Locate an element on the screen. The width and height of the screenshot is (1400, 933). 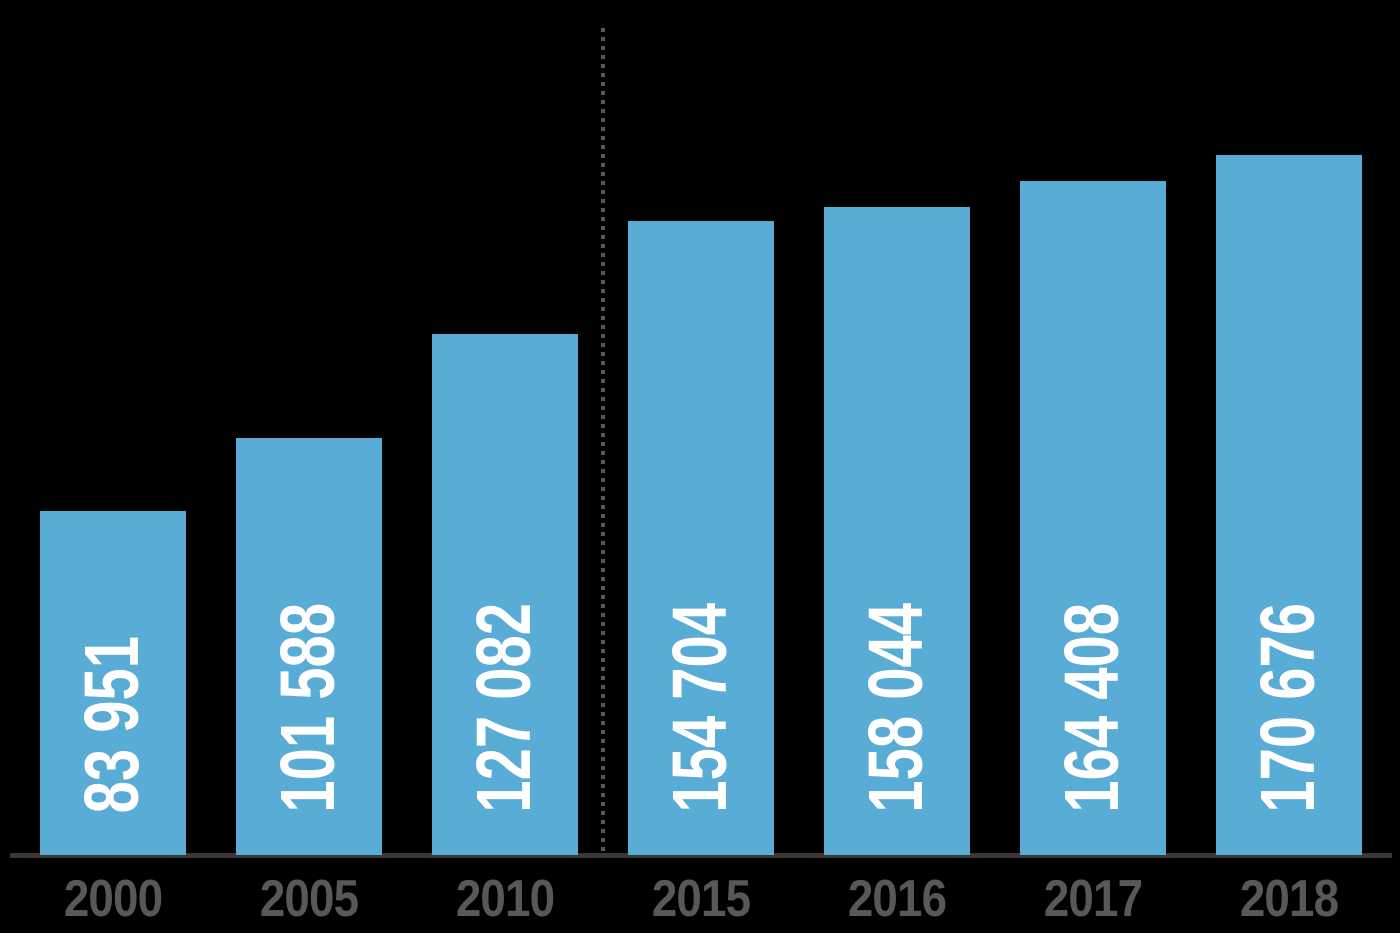
x-axis-line is located at coordinates (701, 855).